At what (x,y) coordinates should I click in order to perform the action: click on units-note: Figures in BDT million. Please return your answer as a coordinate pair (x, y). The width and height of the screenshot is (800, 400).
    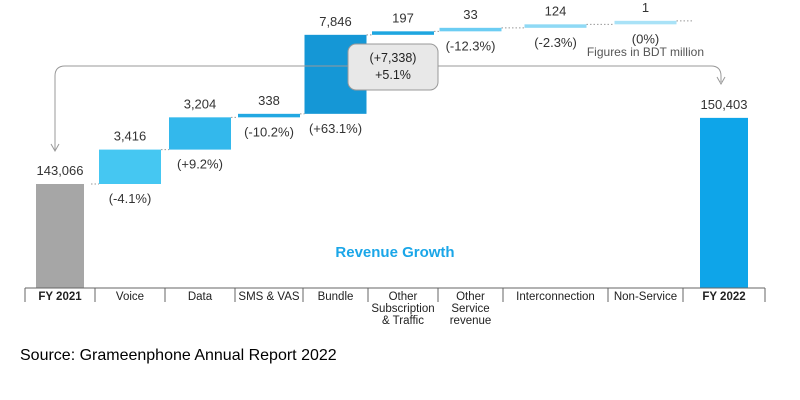
    Looking at the image, I should click on (645, 52).